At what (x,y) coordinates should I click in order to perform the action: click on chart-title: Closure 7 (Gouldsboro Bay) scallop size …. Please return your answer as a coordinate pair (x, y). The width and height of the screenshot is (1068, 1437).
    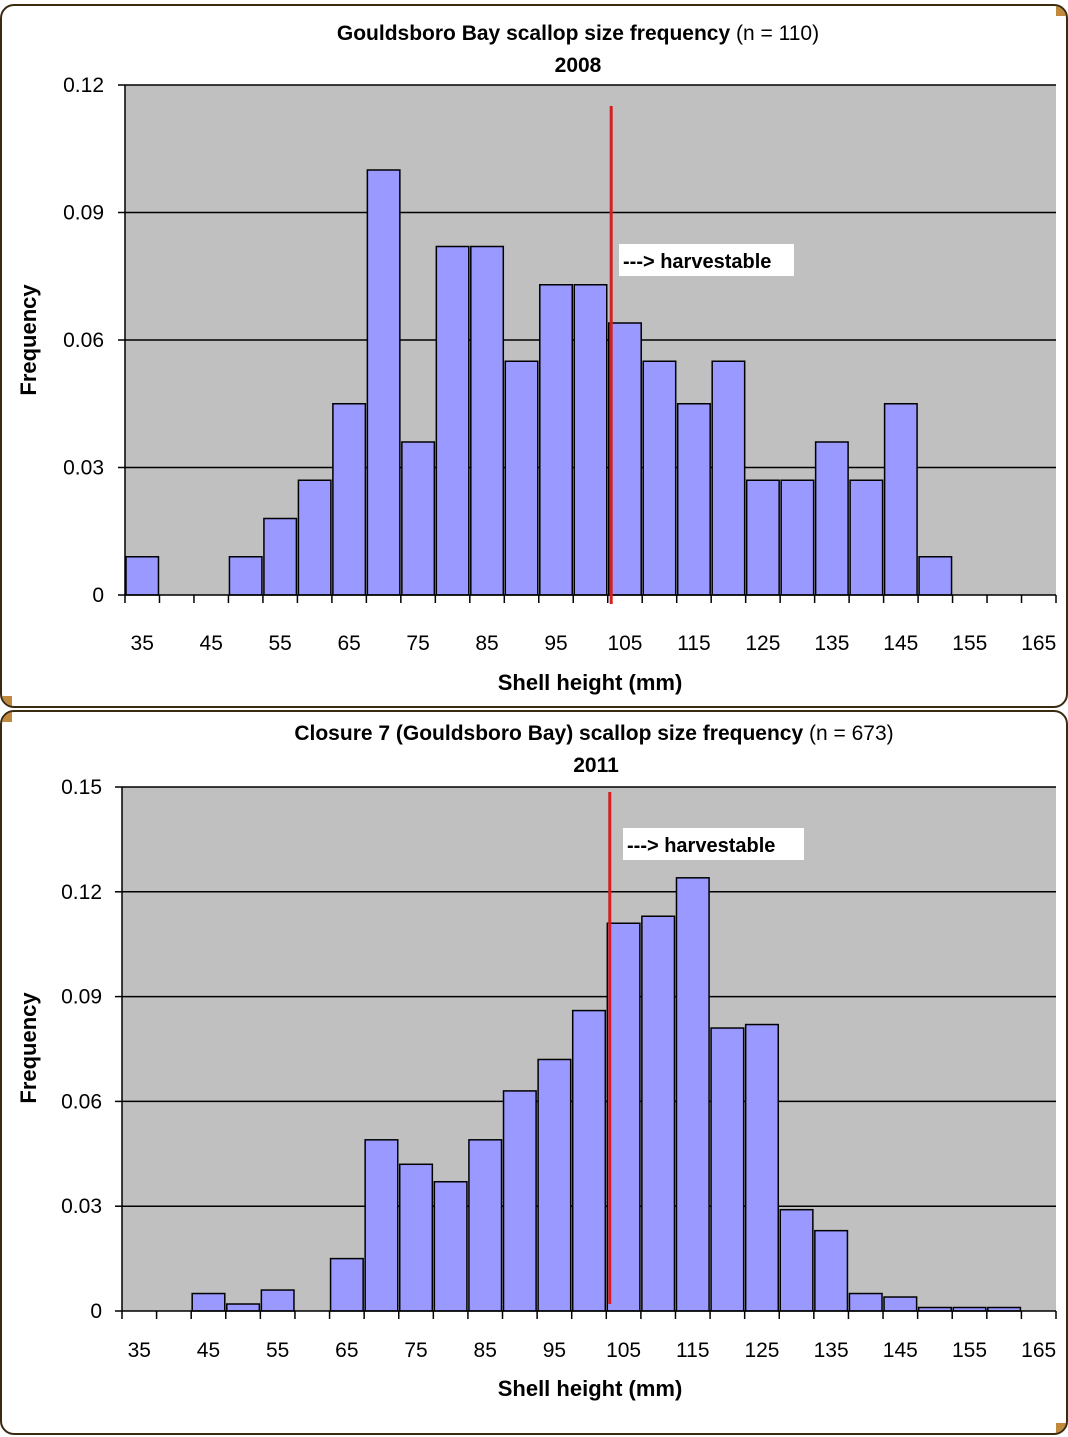
    Looking at the image, I should click on (593, 733).